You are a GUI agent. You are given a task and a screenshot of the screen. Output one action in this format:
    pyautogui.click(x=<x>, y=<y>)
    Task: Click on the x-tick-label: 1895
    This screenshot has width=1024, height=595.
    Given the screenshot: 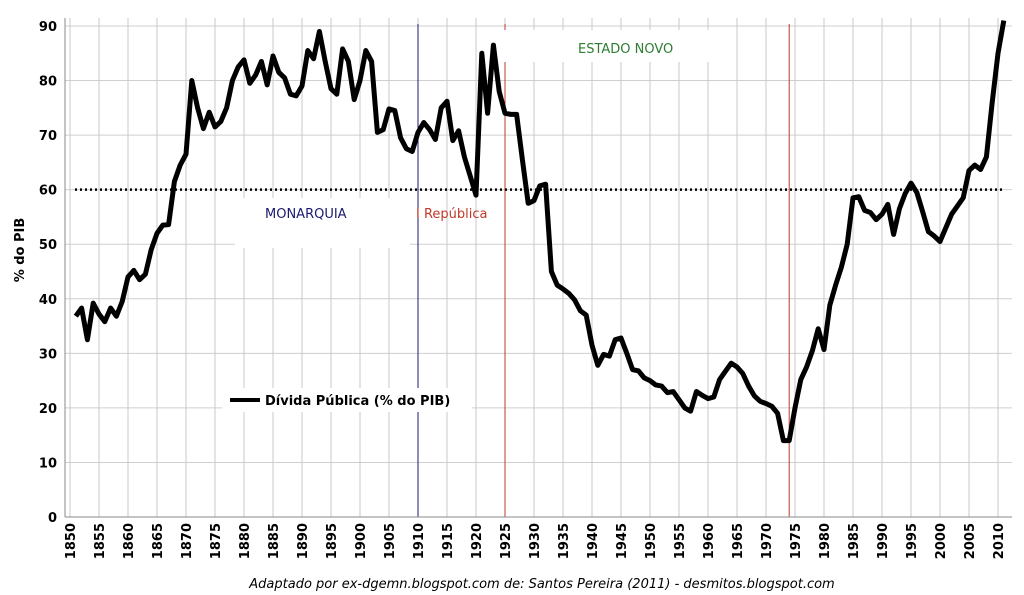 What is the action you would take?
    pyautogui.click(x=332, y=541)
    